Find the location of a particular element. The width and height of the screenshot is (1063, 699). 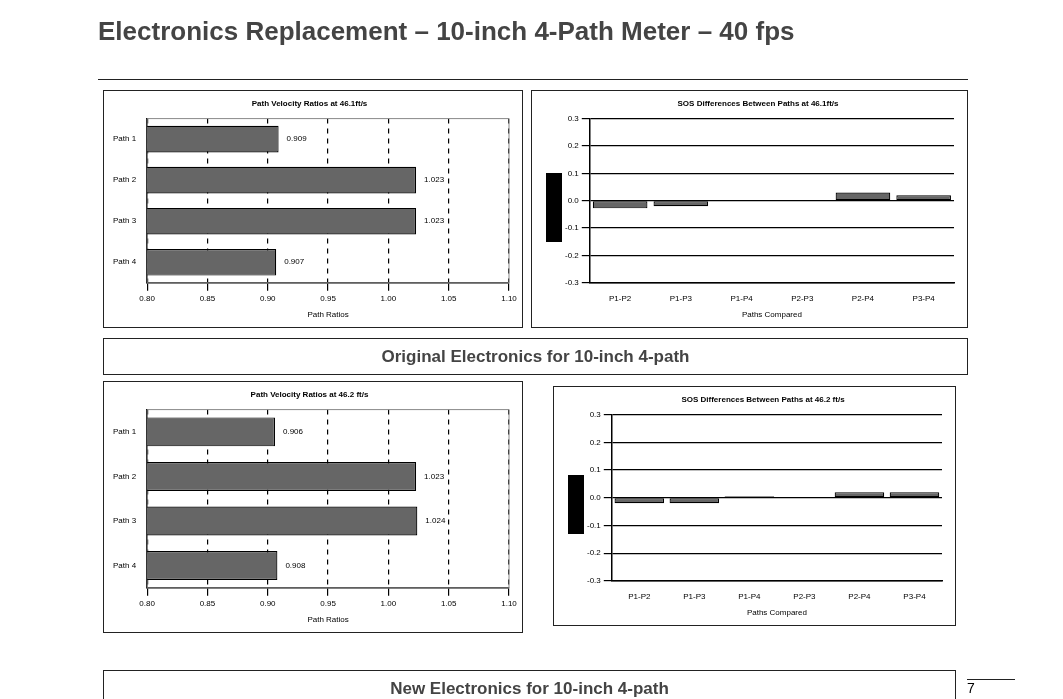

data-label: 0.906 is located at coordinates (293, 432).